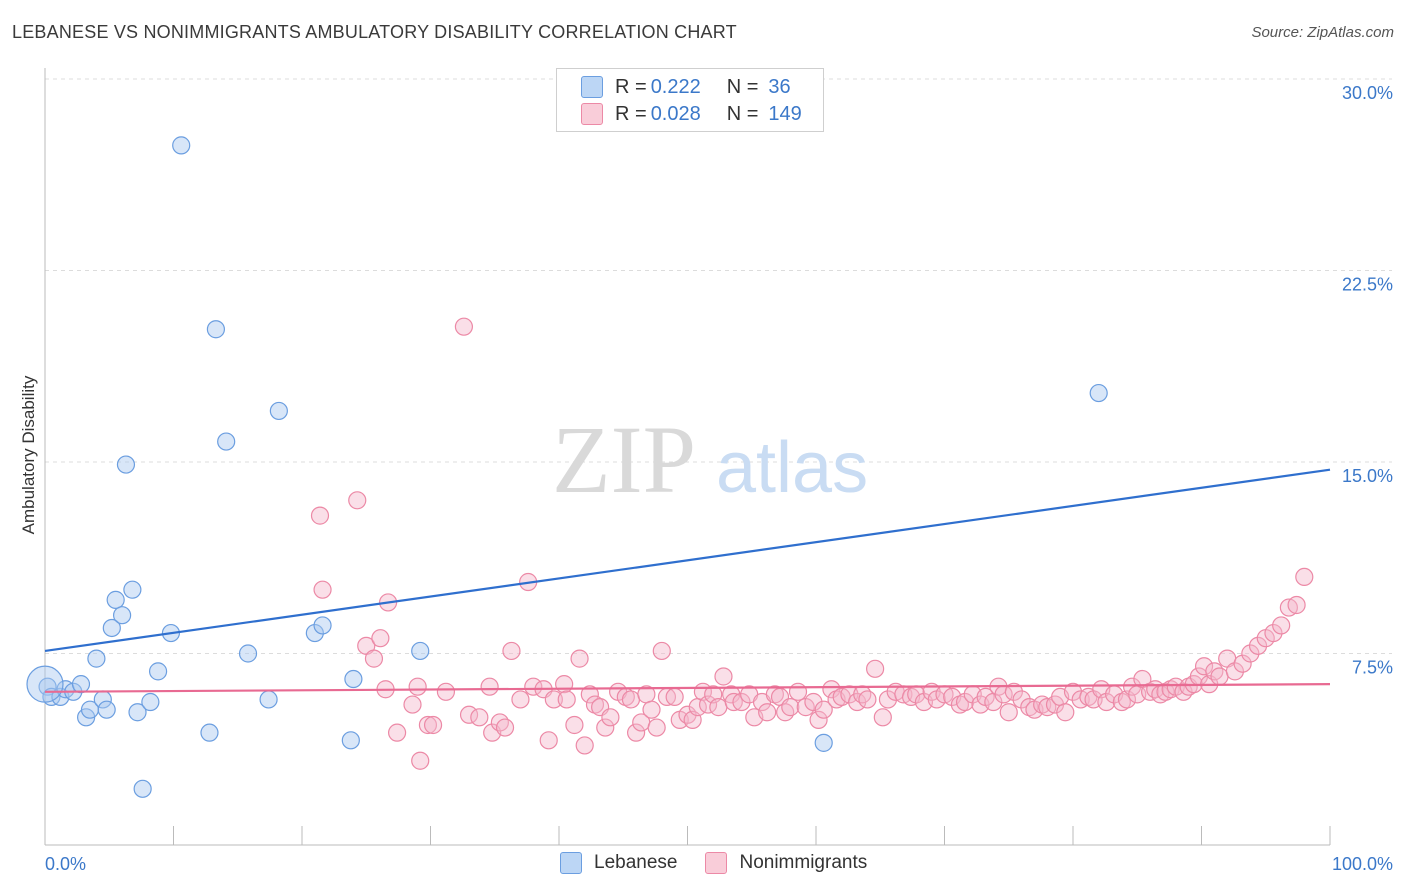 The height and width of the screenshot is (892, 1406). Describe the element at coordinates (28, 454) in the screenshot. I see `y-axis-label: Ambulatory Disability` at that location.